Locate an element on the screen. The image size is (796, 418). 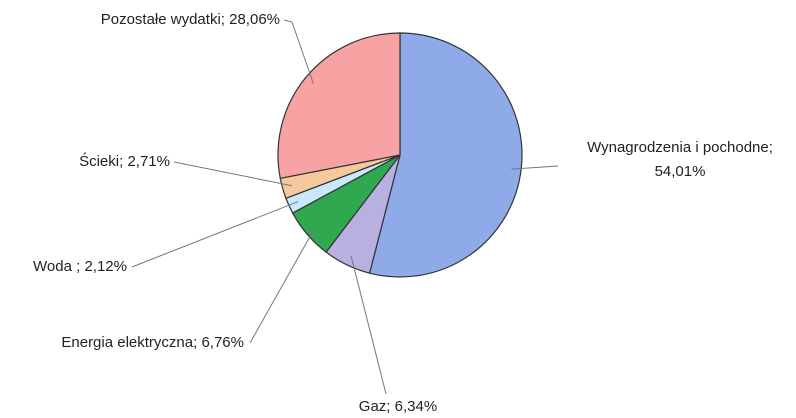
slice-label: Energia elektryczna; 6,76% is located at coordinates (152, 342).